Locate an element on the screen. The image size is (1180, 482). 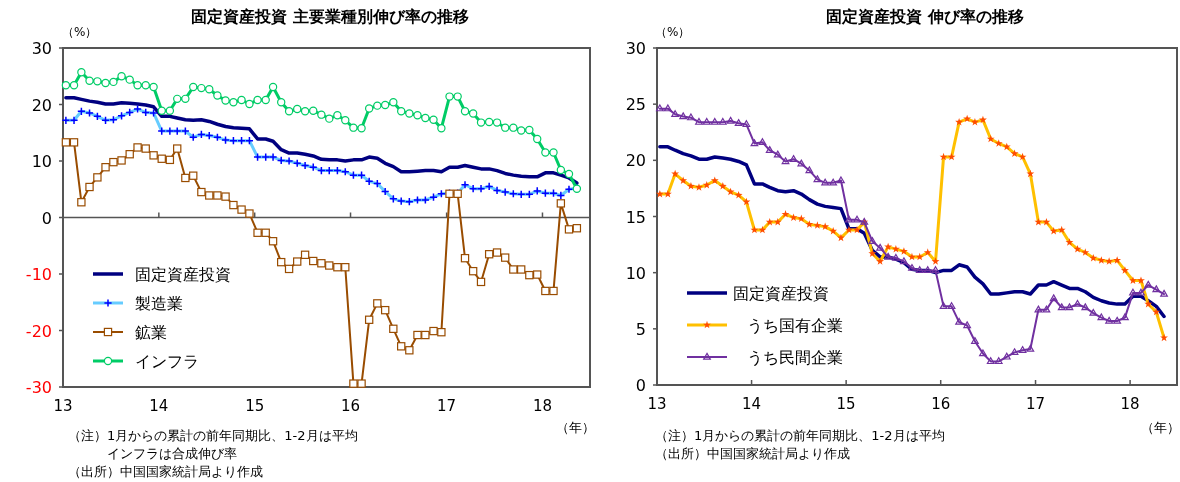
y-tick-label: -20 is located at coordinates (38, 331).